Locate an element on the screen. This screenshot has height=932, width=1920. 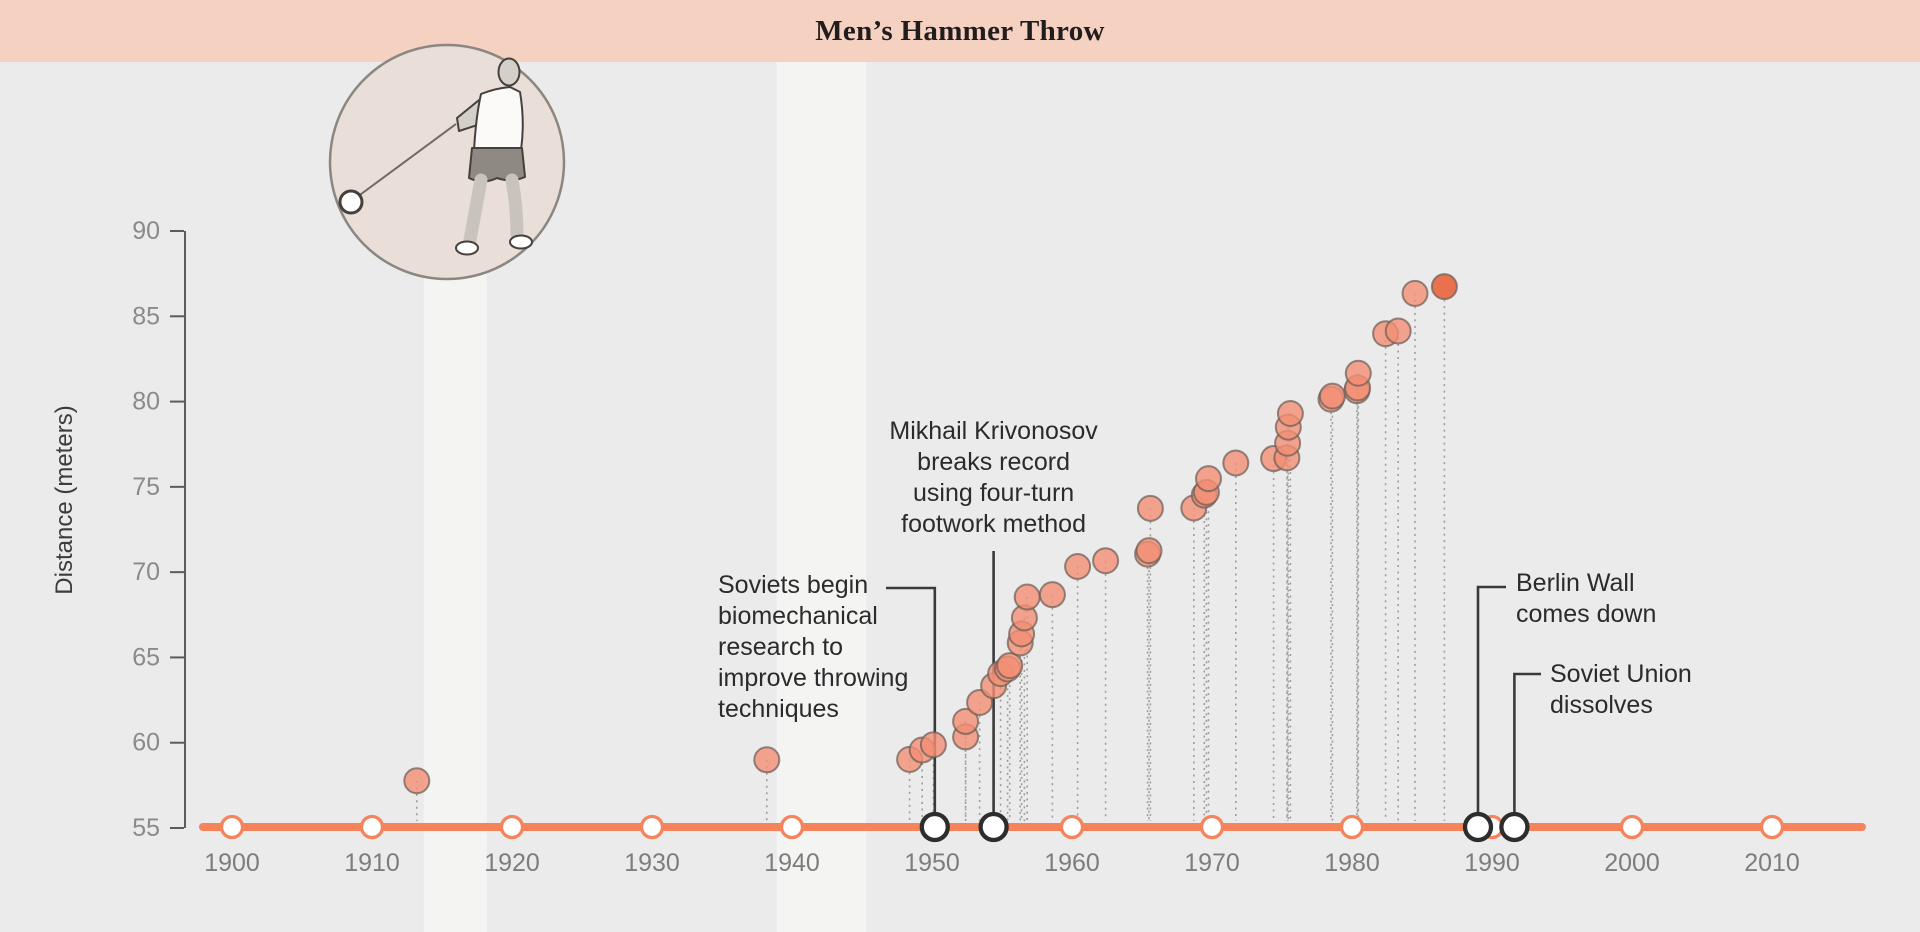
record-point-final is located at coordinates (1444, 287).